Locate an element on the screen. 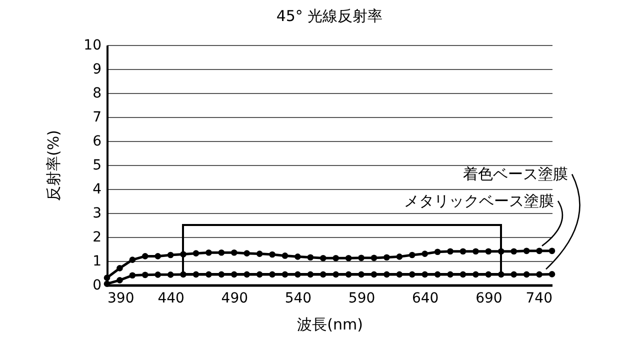 This screenshot has height=349, width=640. x-tick-label: 540 is located at coordinates (298, 298).